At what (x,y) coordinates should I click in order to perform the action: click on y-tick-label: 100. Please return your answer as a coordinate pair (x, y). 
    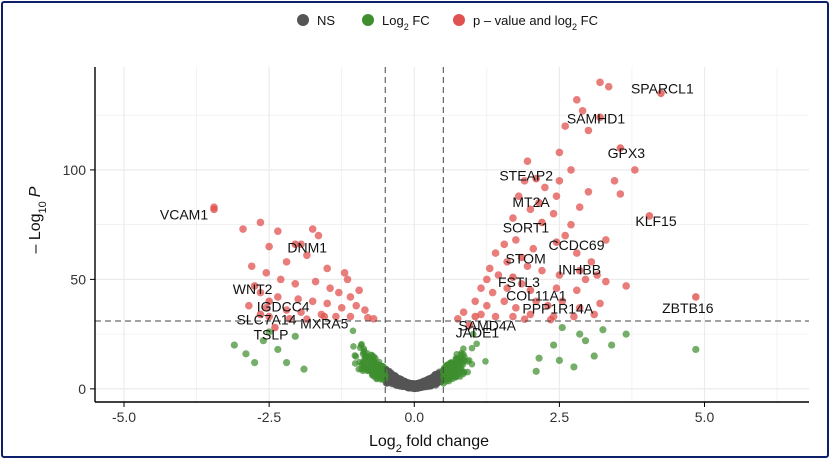
    Looking at the image, I should click on (75, 170).